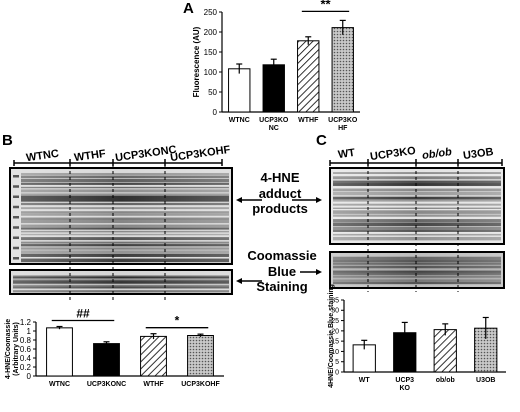 Image resolution: width=520 pixels, height=412 pixels. What do you see at coordinates (325, 5) in the screenshot?
I see `significance-mark: **` at bounding box center [325, 5].